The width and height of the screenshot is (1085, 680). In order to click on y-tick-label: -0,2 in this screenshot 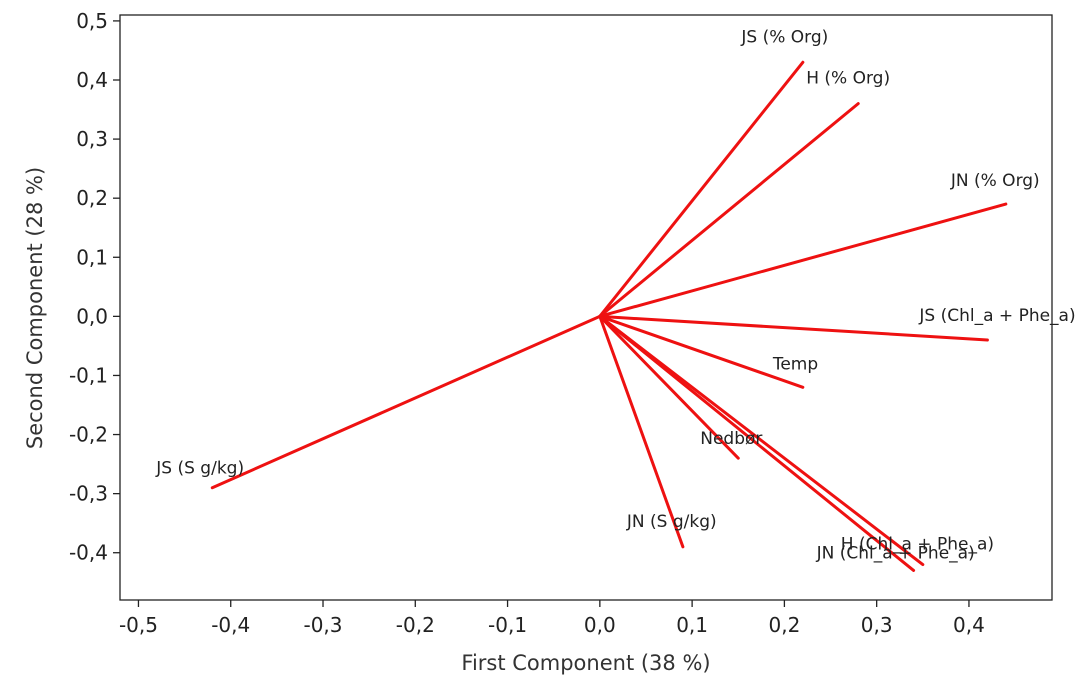, I will do `click(88, 435)`.